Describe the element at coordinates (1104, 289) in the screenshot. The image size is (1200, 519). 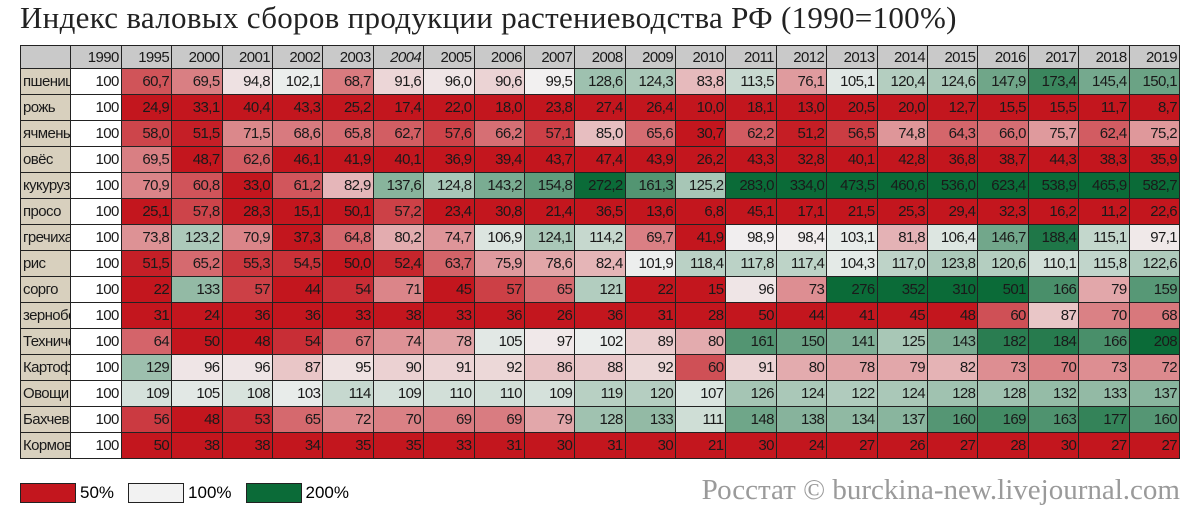
I see `value-cell: 79` at that location.